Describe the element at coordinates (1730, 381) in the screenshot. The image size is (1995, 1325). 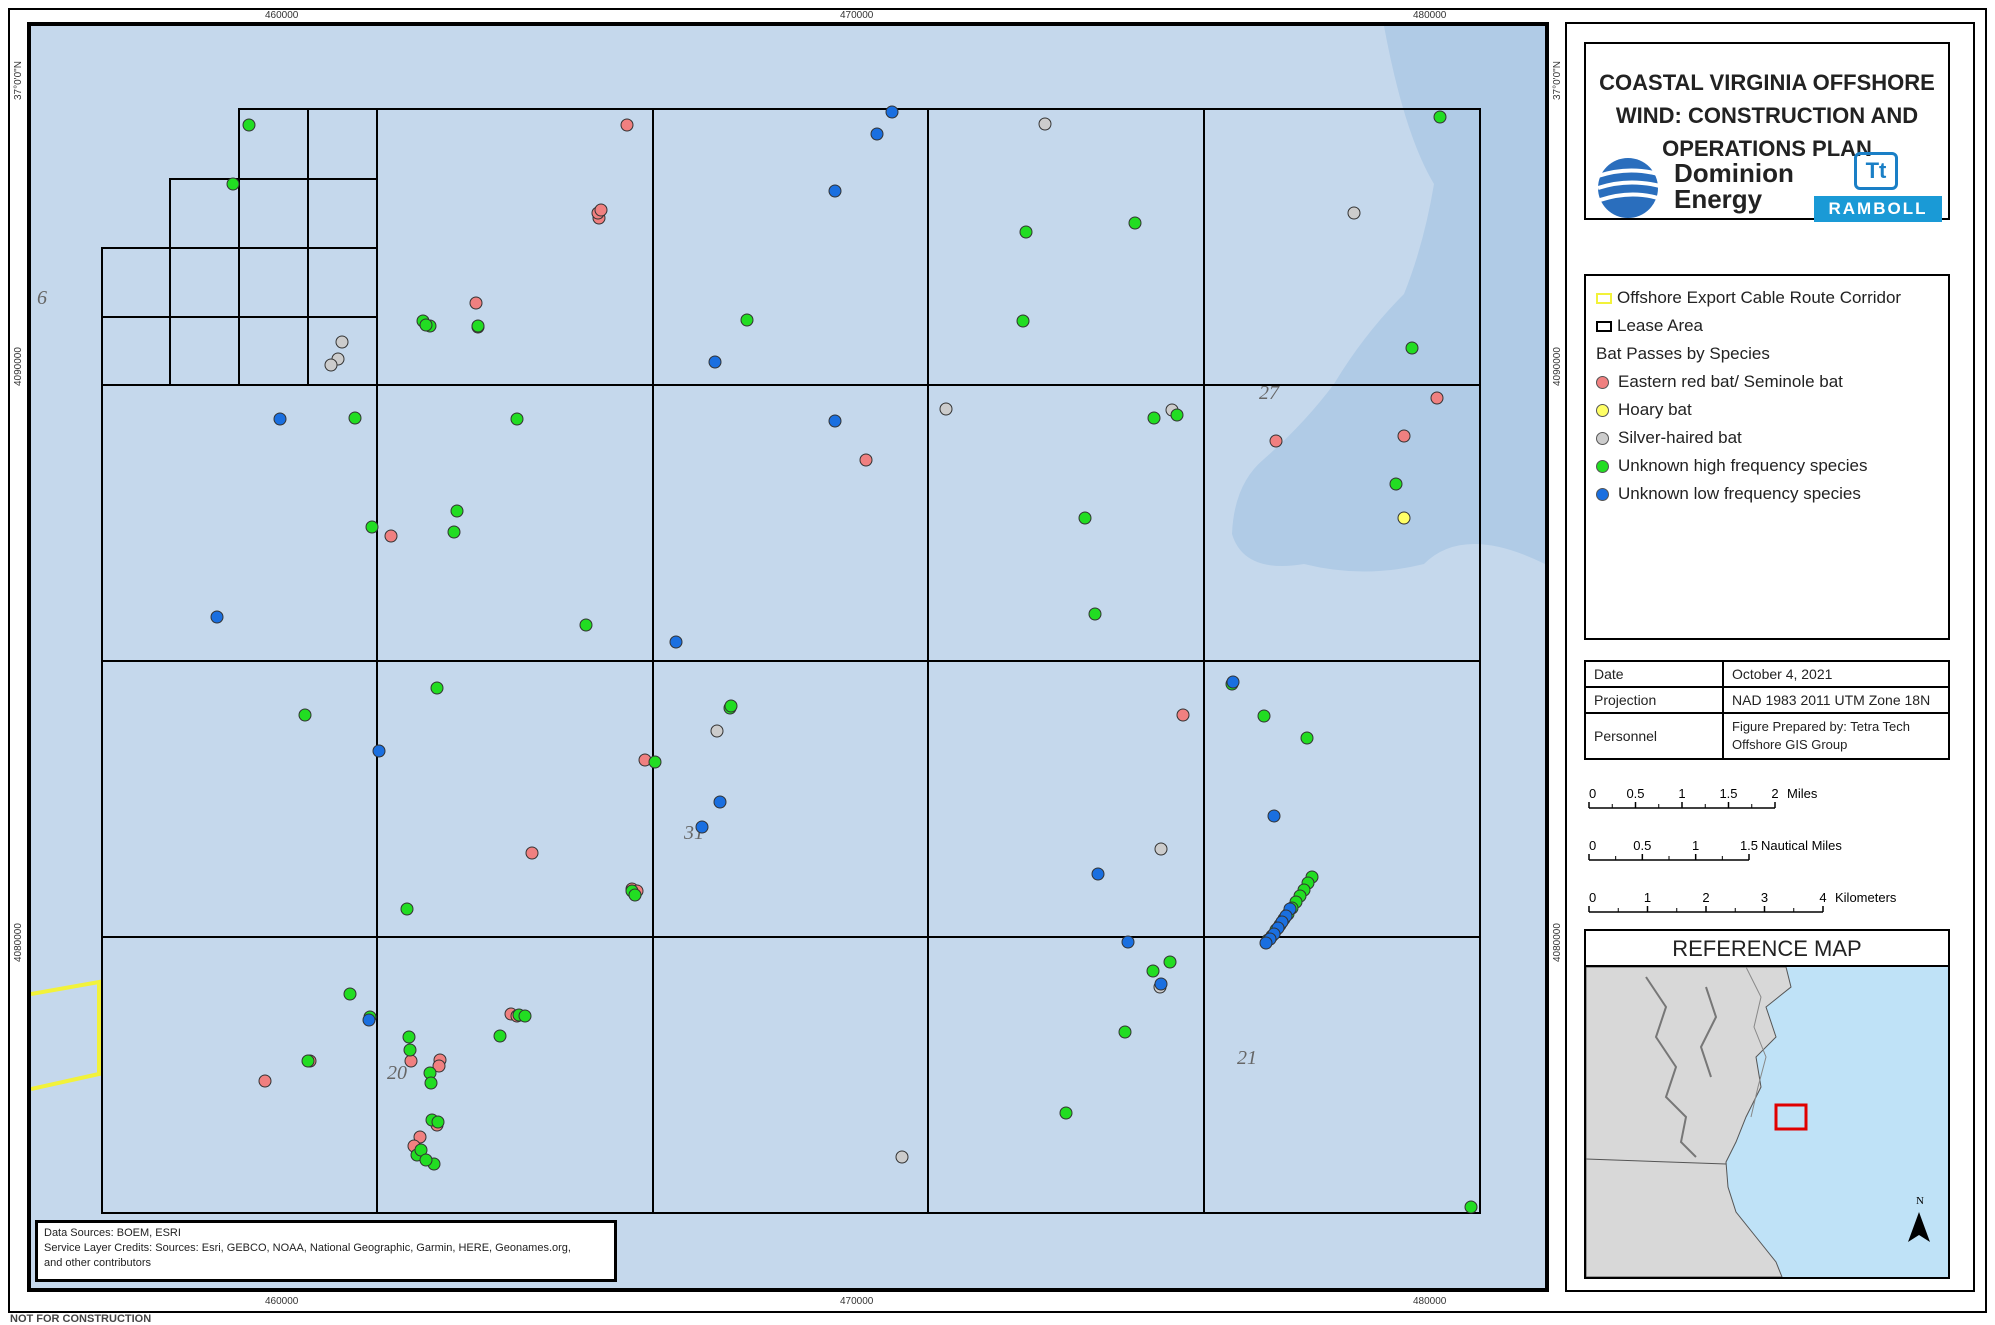
I see `legend-eastern-red-label: Eastern red bat/ Seminole bat` at that location.